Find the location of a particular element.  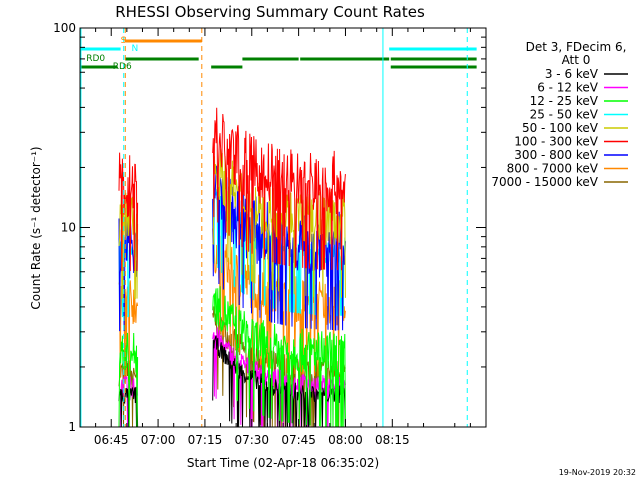

y-tick-label: 10 is located at coordinates (68, 228).